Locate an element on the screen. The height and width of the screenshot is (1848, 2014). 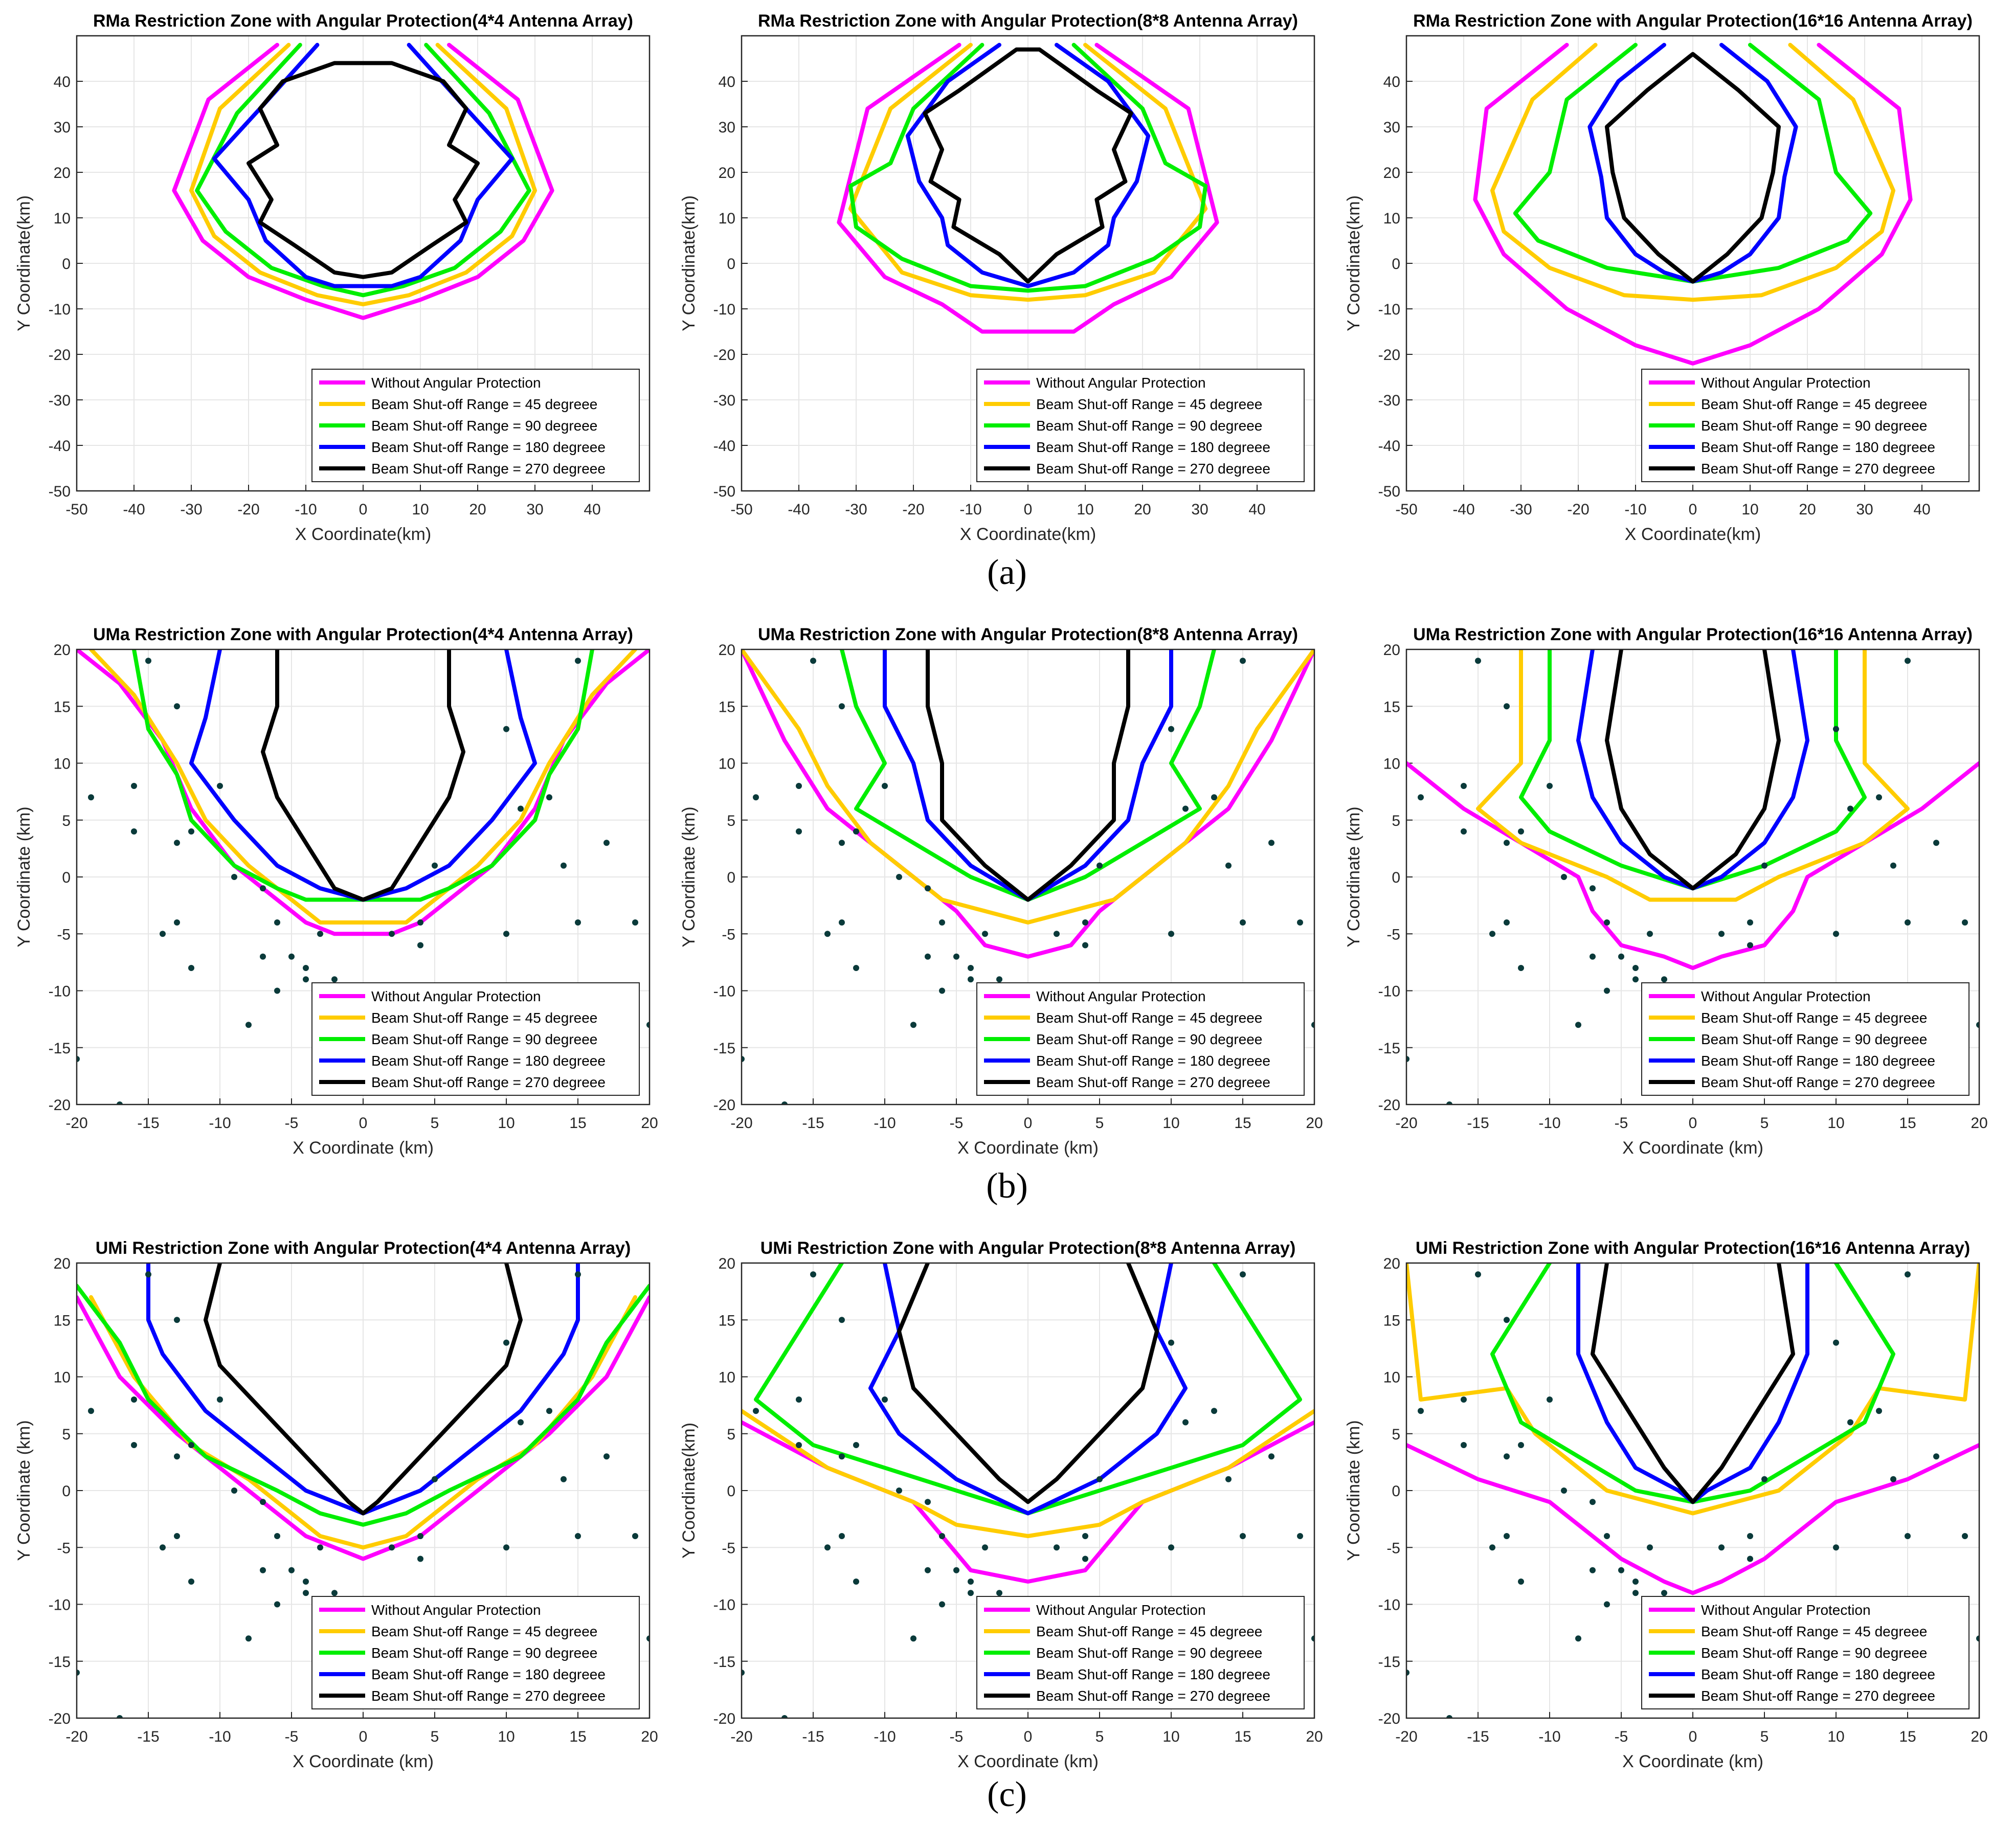
y-tick-label: -10 is located at coordinates (60, 309).